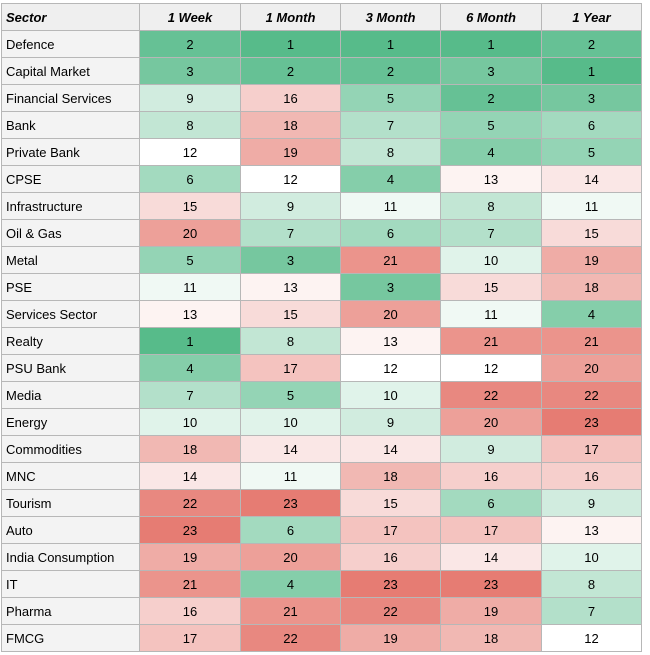  What do you see at coordinates (70, 503) in the screenshot?
I see `sector-name-cell: Tourism` at bounding box center [70, 503].